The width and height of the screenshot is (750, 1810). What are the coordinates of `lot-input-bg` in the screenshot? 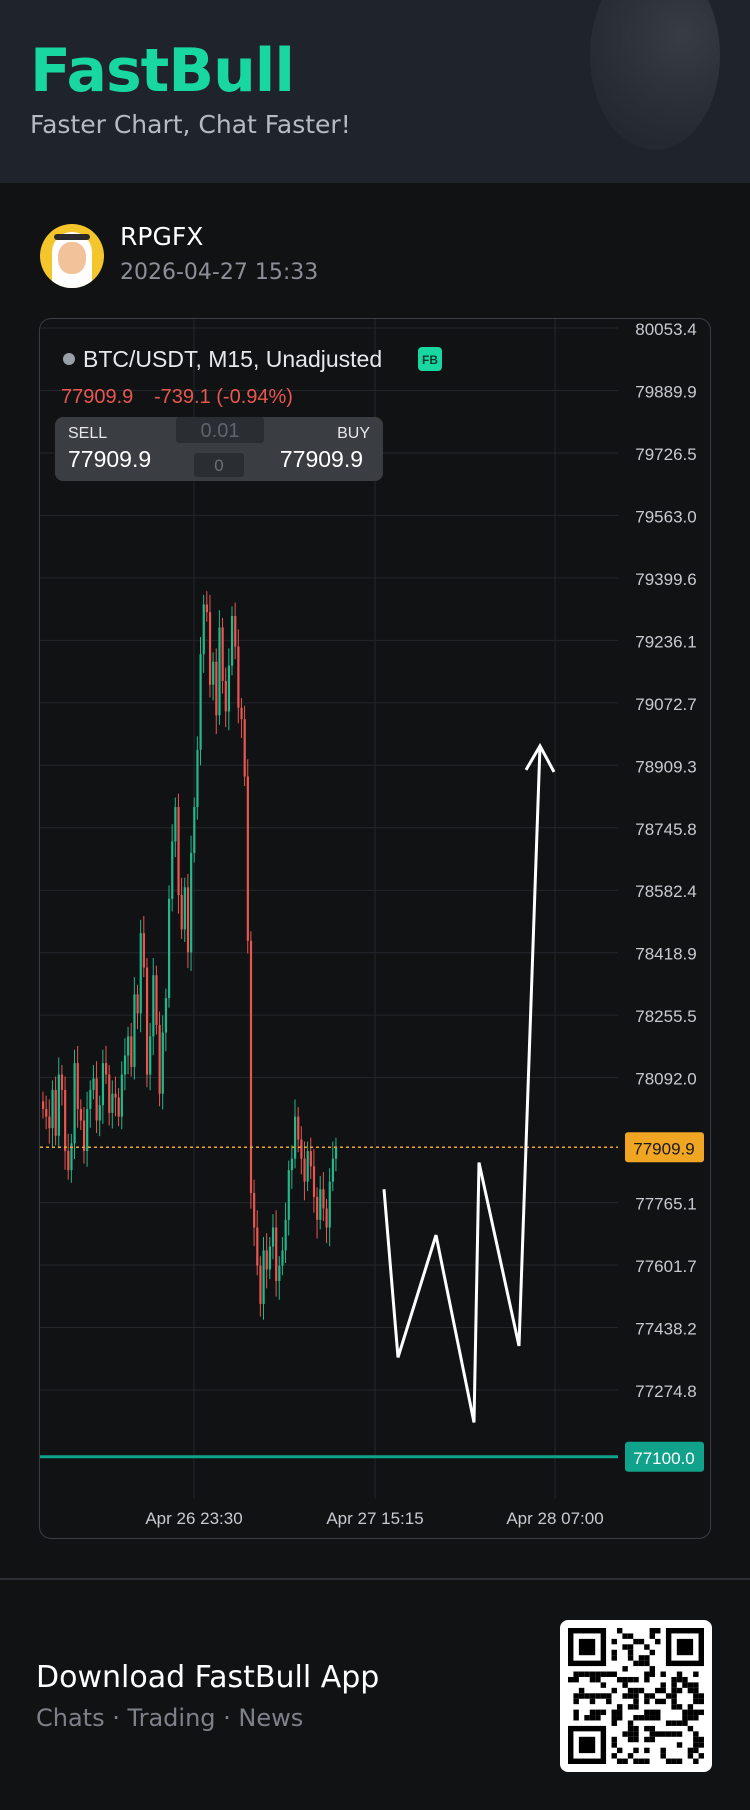 It's located at (220, 430).